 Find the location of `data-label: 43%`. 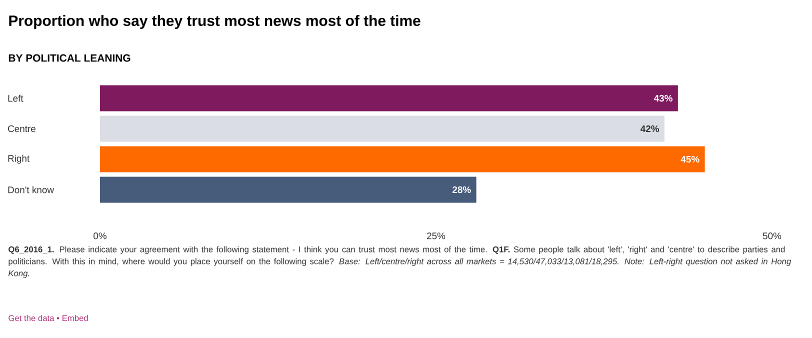

data-label: 43% is located at coordinates (663, 98).